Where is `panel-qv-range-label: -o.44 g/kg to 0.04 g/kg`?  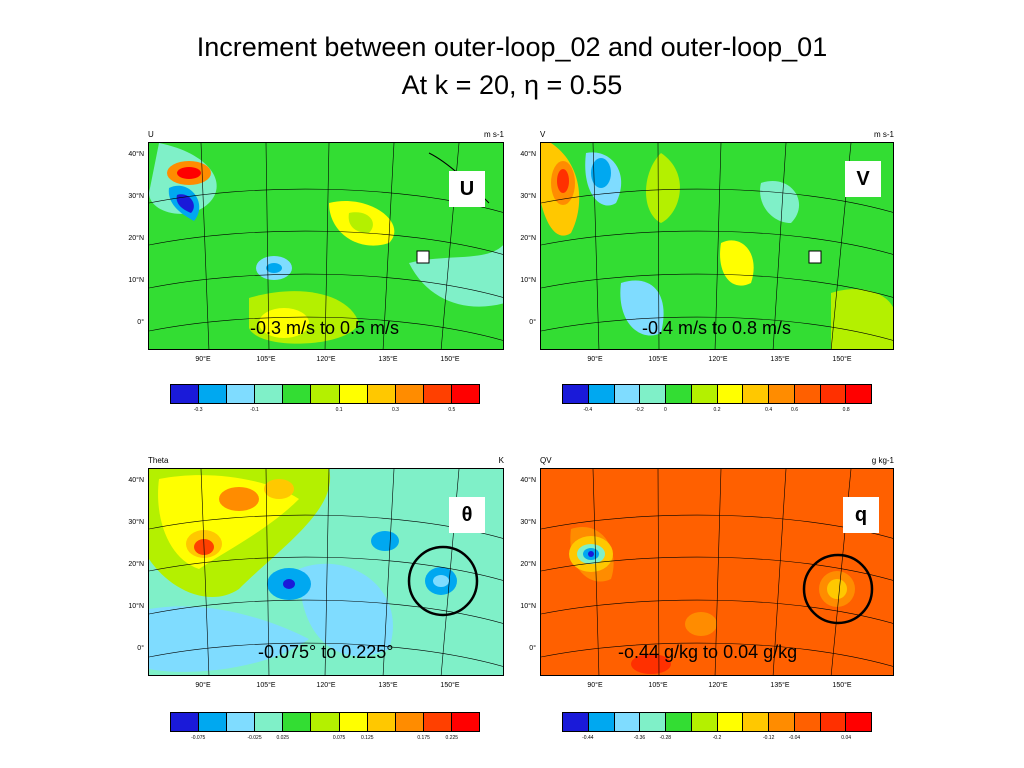
panel-qv-range-label: -o.44 g/kg to 0.04 g/kg is located at coordinates (708, 652).